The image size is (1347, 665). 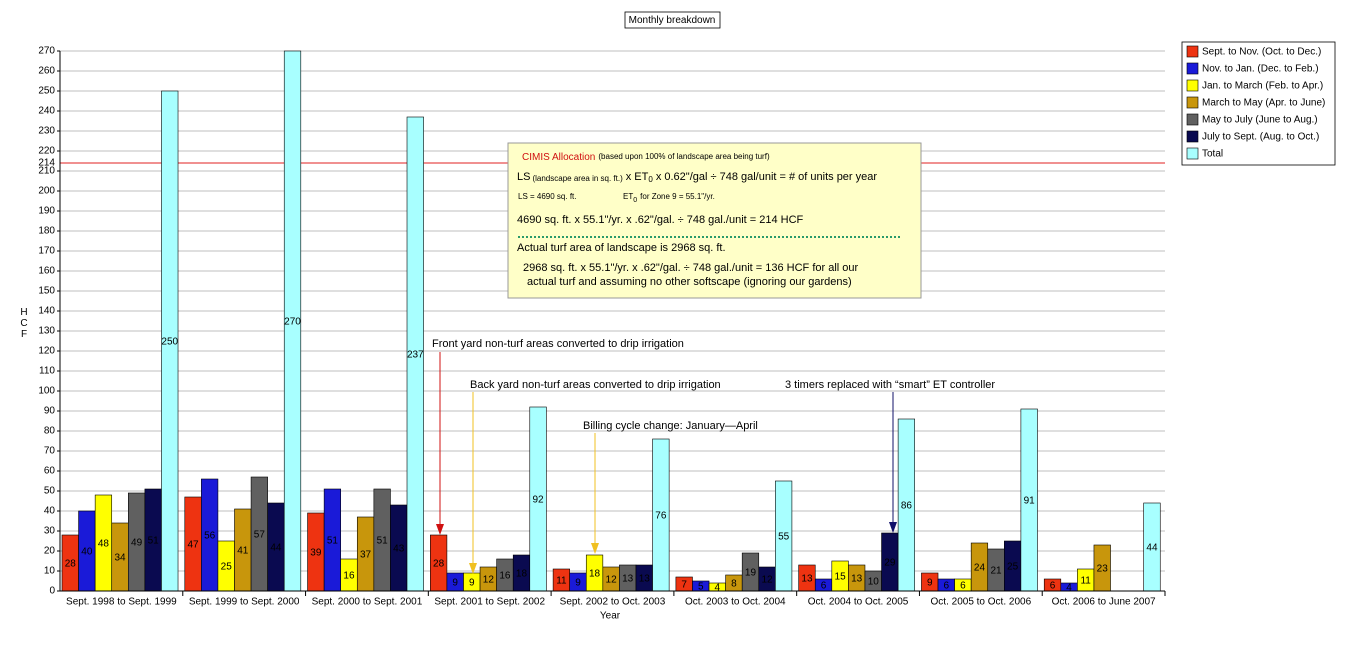 What do you see at coordinates (46, 351) in the screenshot?
I see `y-tick-label: 120` at bounding box center [46, 351].